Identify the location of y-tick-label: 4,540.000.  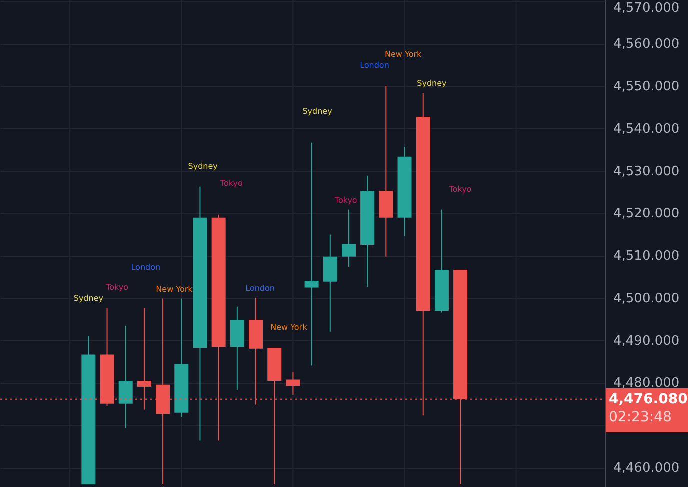
(647, 129).